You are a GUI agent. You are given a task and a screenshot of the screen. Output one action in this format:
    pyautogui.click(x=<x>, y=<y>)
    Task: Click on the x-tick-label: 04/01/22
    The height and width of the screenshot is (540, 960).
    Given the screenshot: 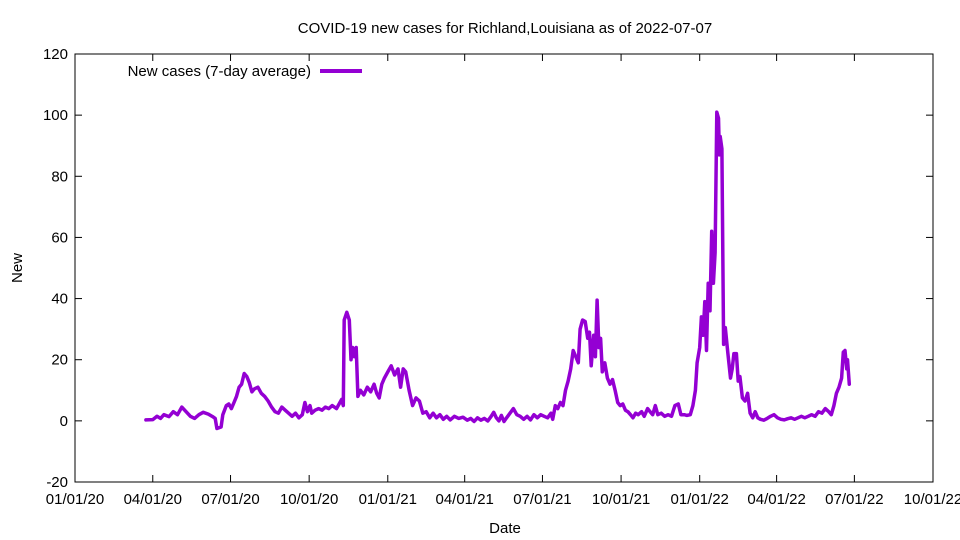 What is the action you would take?
    pyautogui.click(x=776, y=499)
    